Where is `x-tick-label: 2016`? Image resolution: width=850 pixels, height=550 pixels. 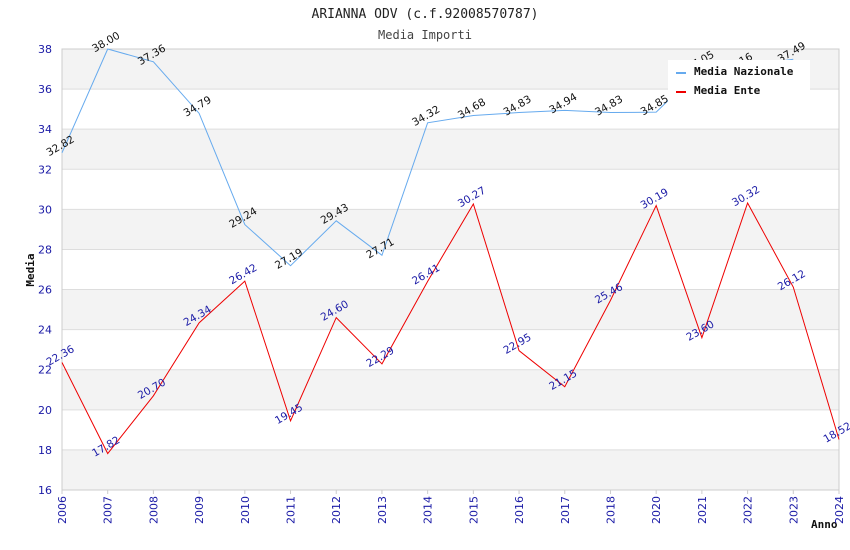 x-tick-label: 2016 is located at coordinates (519, 510).